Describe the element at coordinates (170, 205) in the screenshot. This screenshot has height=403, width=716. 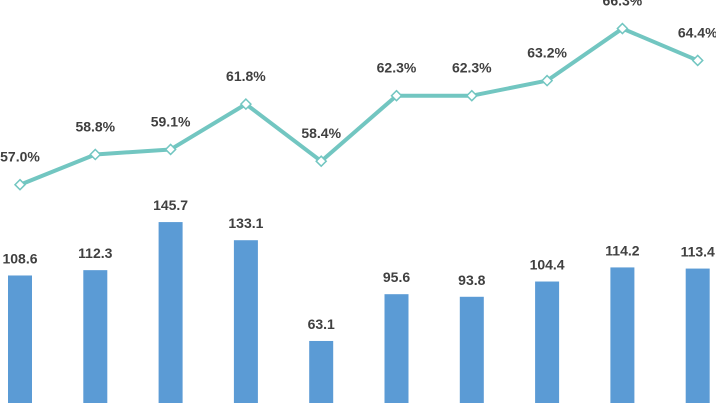
I see `bar-value-label: 145.7` at that location.